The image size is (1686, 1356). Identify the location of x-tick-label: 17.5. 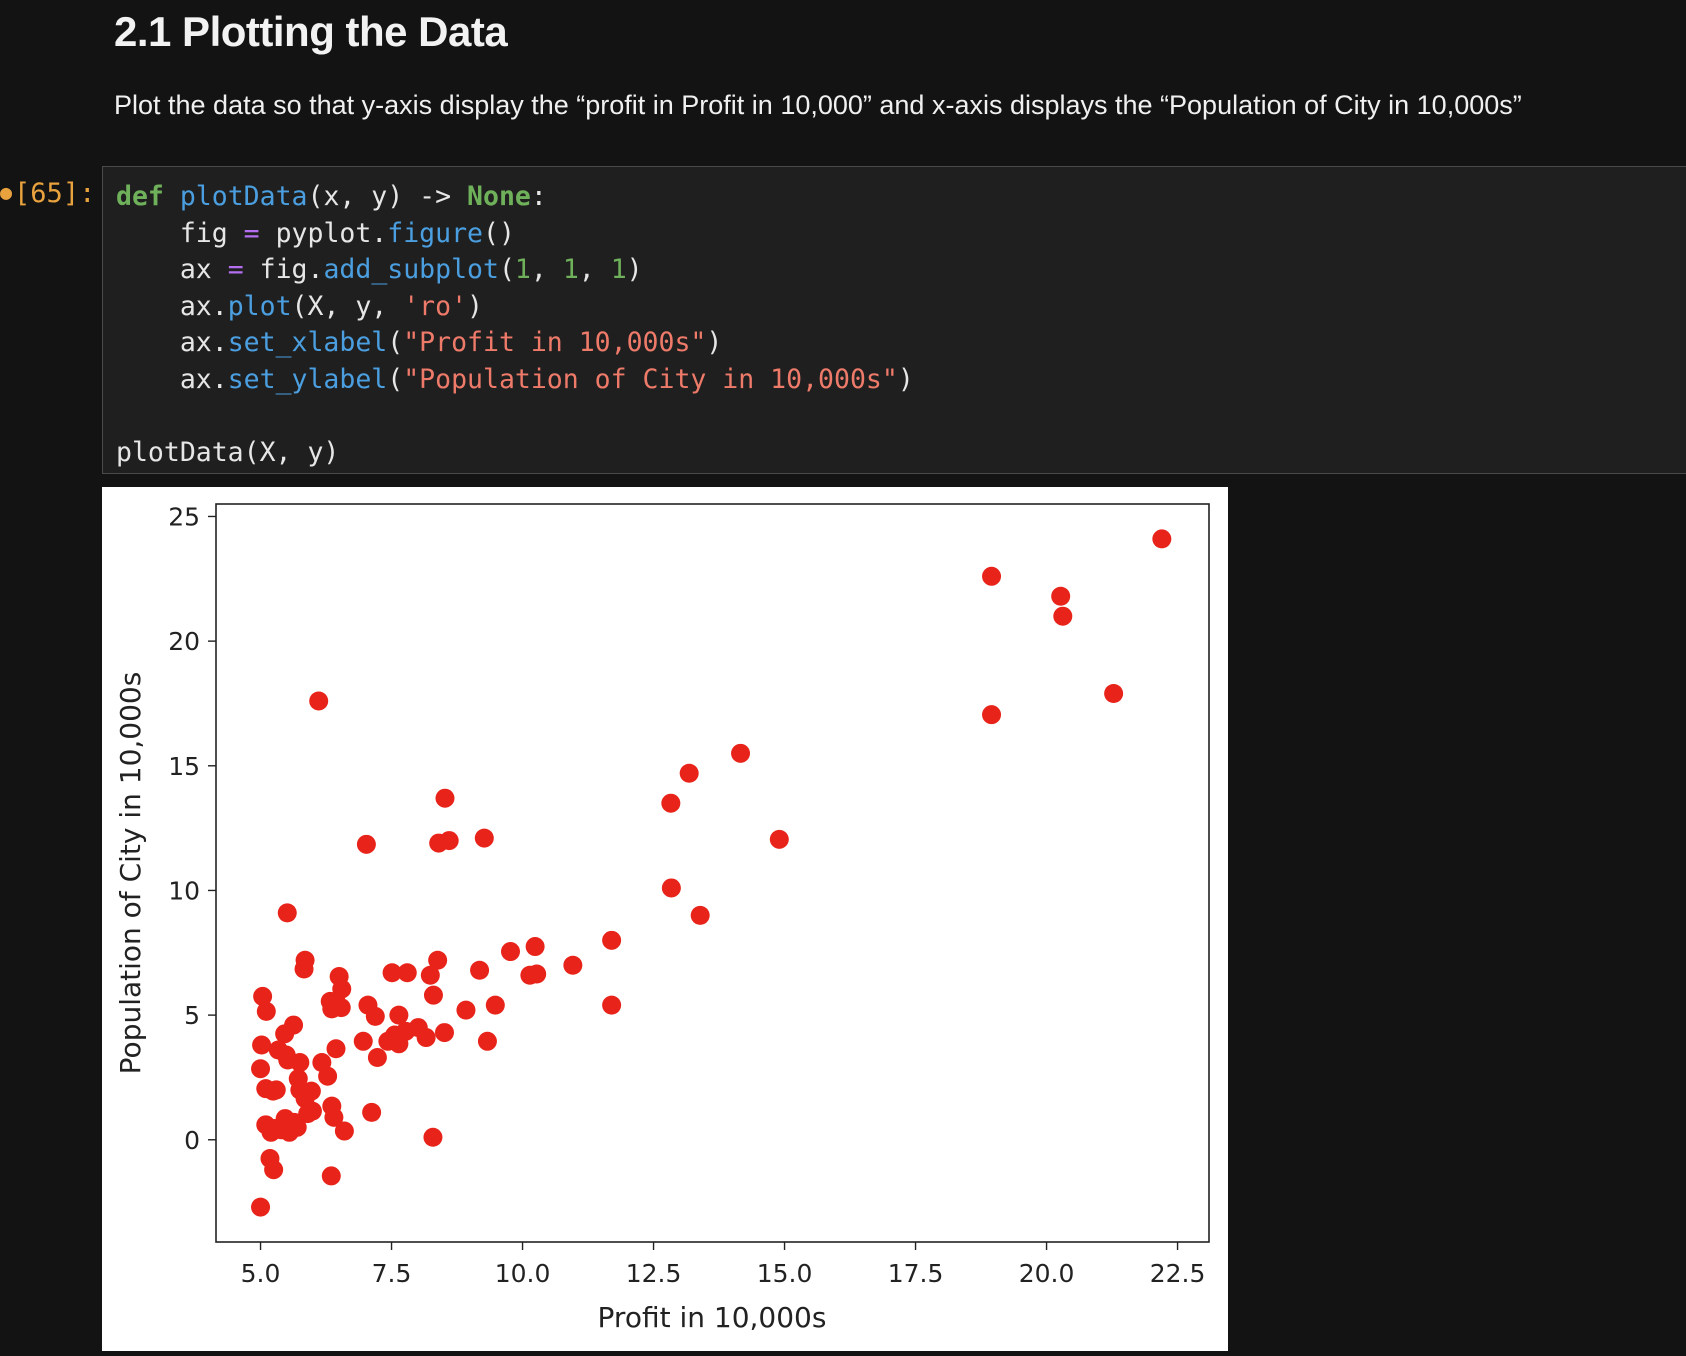
(916, 1273).